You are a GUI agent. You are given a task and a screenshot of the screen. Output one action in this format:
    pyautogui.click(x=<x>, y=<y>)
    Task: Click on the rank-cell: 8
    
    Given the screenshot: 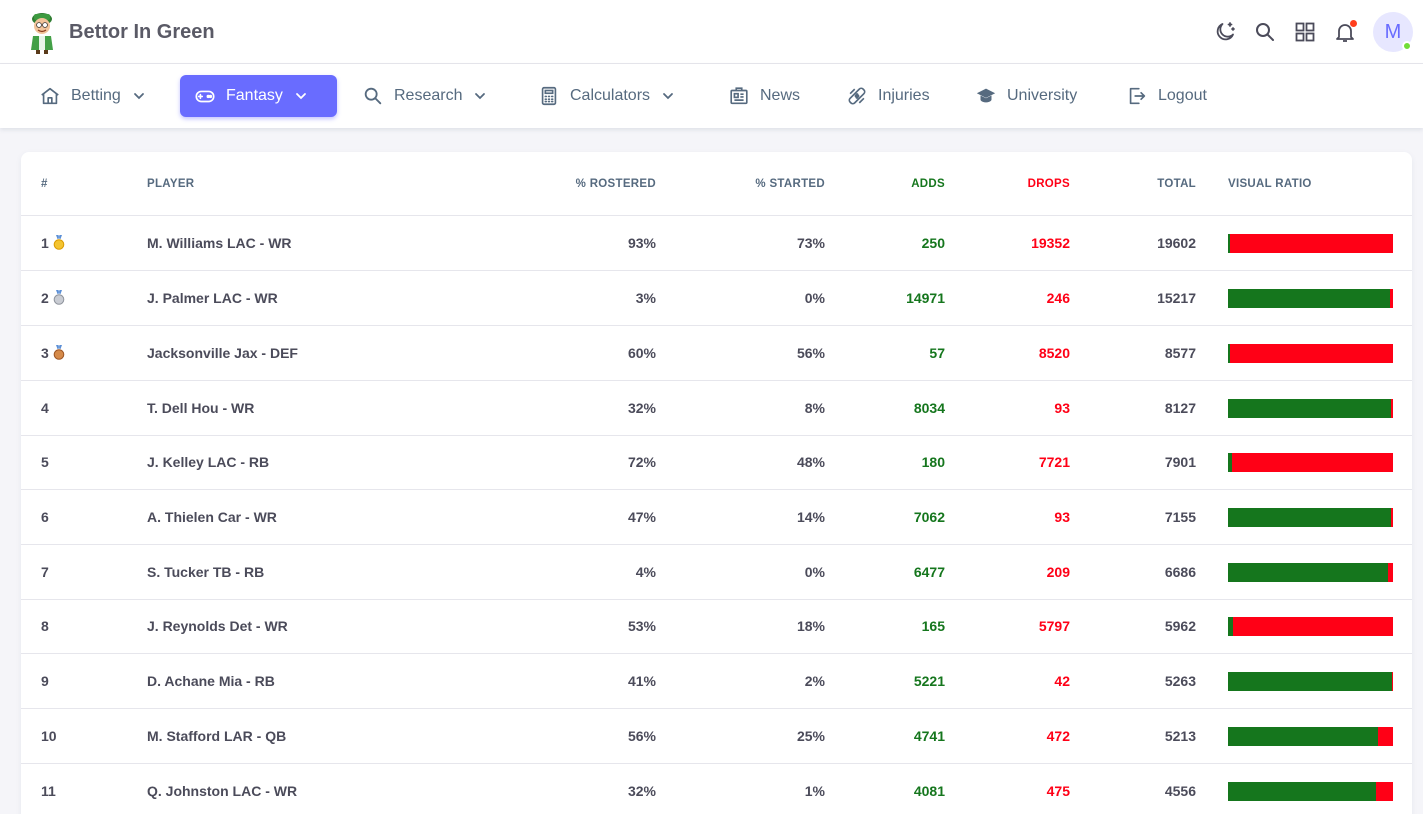 What is the action you would take?
    pyautogui.click(x=45, y=626)
    